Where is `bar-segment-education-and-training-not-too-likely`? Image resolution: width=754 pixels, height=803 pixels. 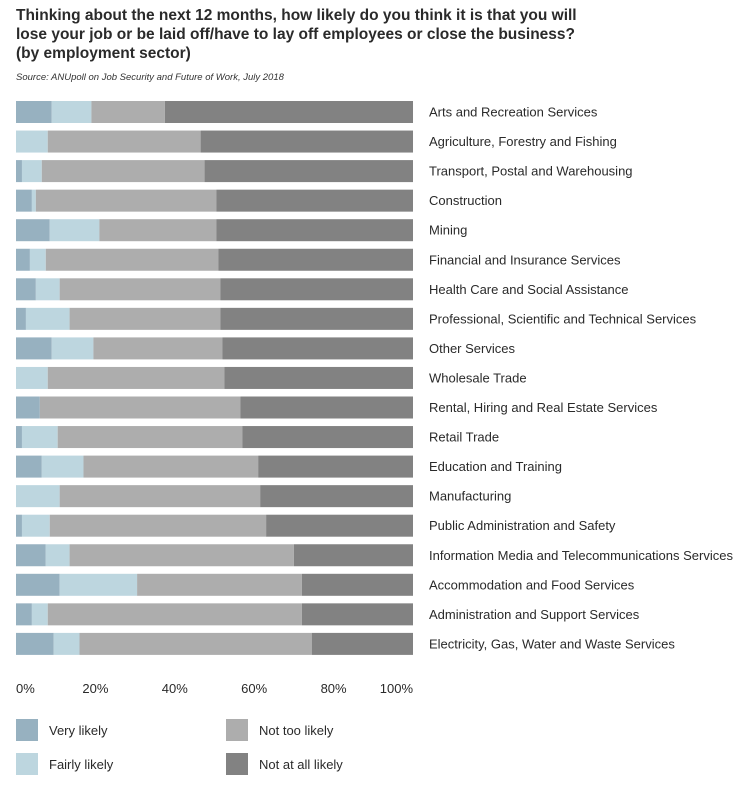
bar-segment-education-and-training-not-too-likely is located at coordinates (171, 466).